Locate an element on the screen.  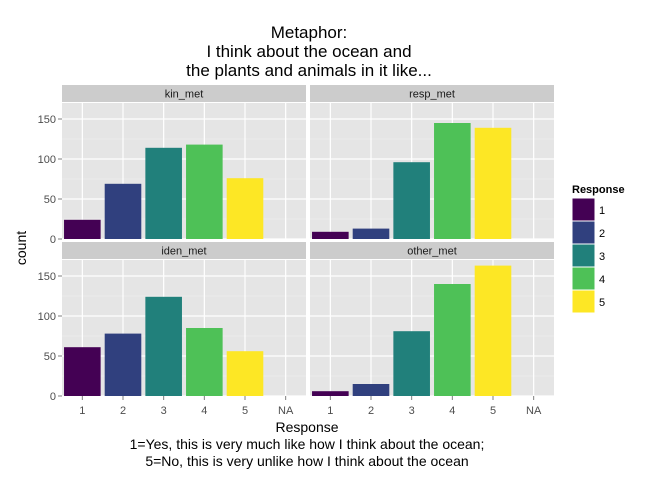
facet-panel-other_met: other_met 1 2 3 4 5 NA is located at coordinates (432, 329).